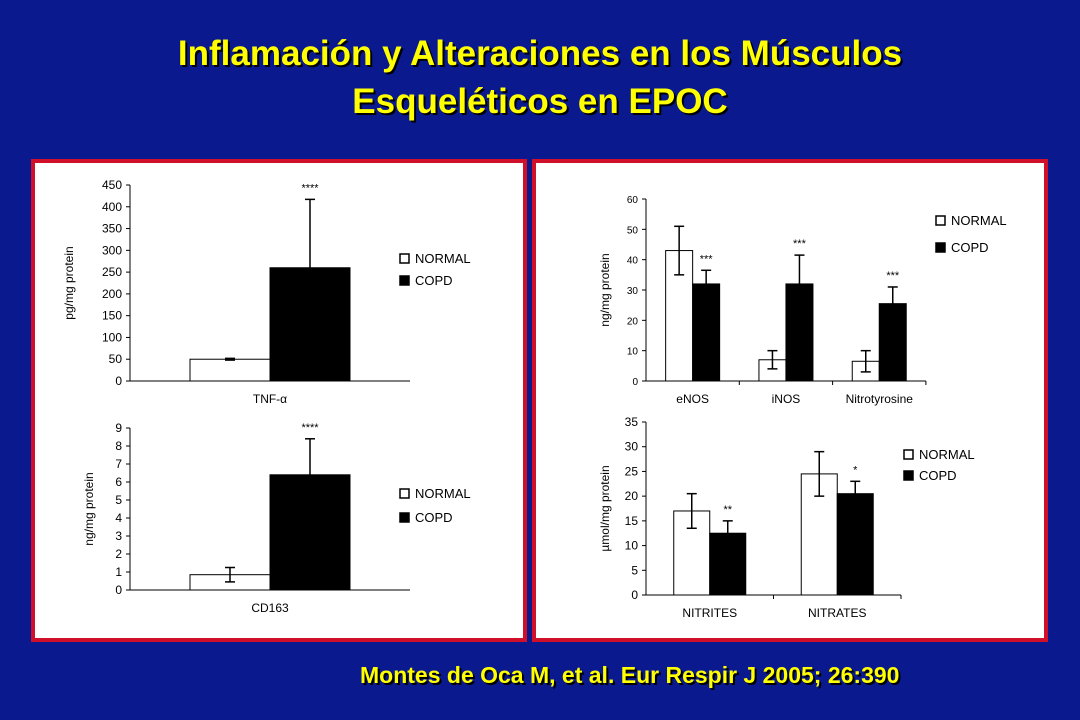 The image size is (1080, 720). What do you see at coordinates (605, 289) in the screenshot?
I see `nos-y-axis-label: ng/mg protein` at bounding box center [605, 289].